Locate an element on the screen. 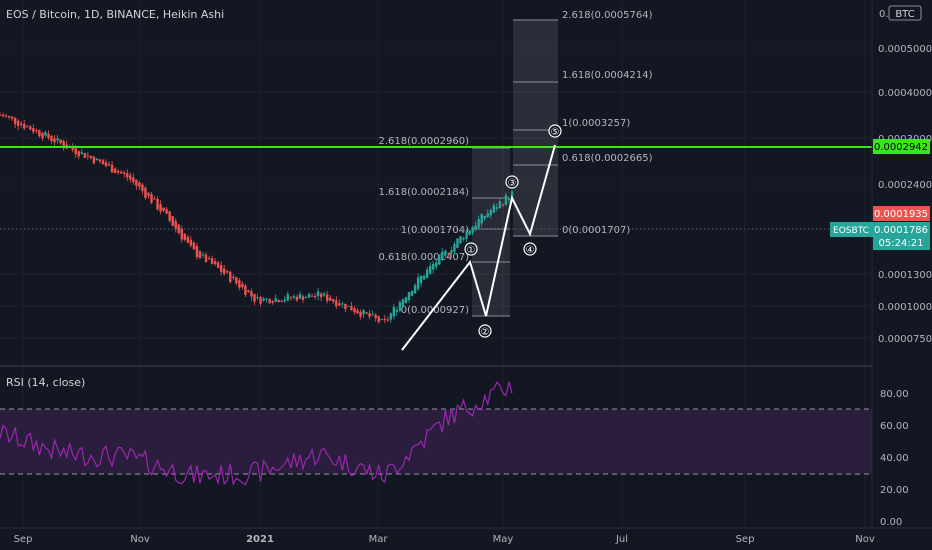 This screenshot has height=550, width=932. last-price-label: EOSBTC is located at coordinates (851, 231).